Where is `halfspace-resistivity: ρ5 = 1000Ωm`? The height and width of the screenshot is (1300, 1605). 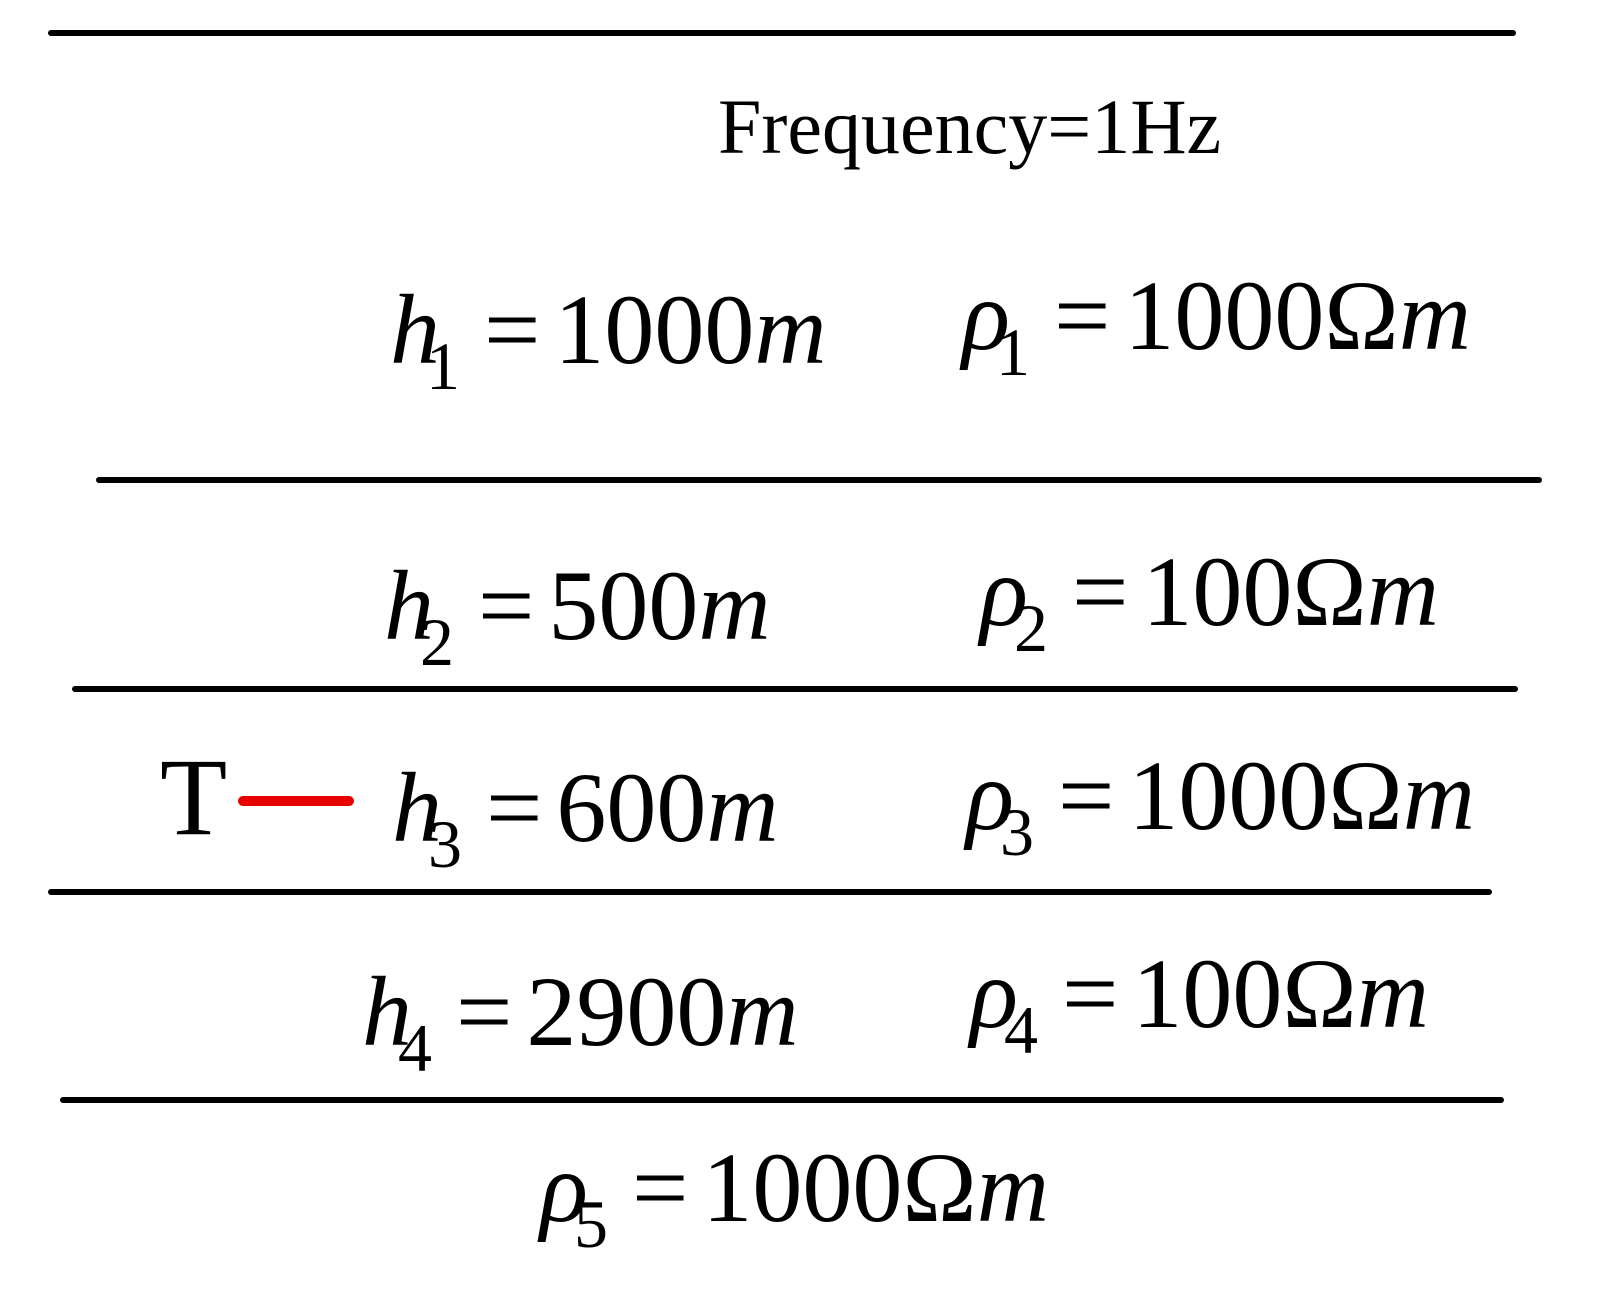 halfspace-resistivity: ρ5 = 1000Ωm is located at coordinates (794, 1197).